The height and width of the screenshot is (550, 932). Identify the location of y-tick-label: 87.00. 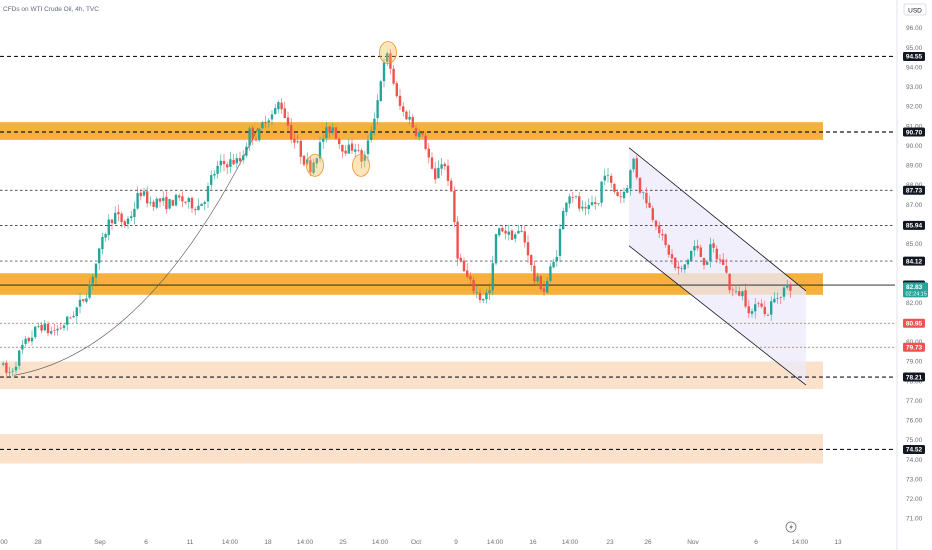
(914, 205).